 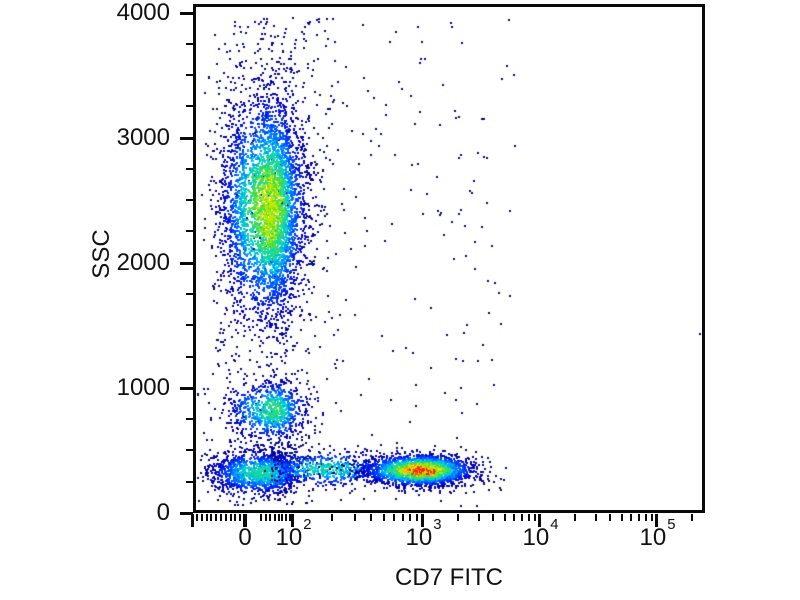 I want to click on x-tick-label: 0, so click(x=245, y=538).